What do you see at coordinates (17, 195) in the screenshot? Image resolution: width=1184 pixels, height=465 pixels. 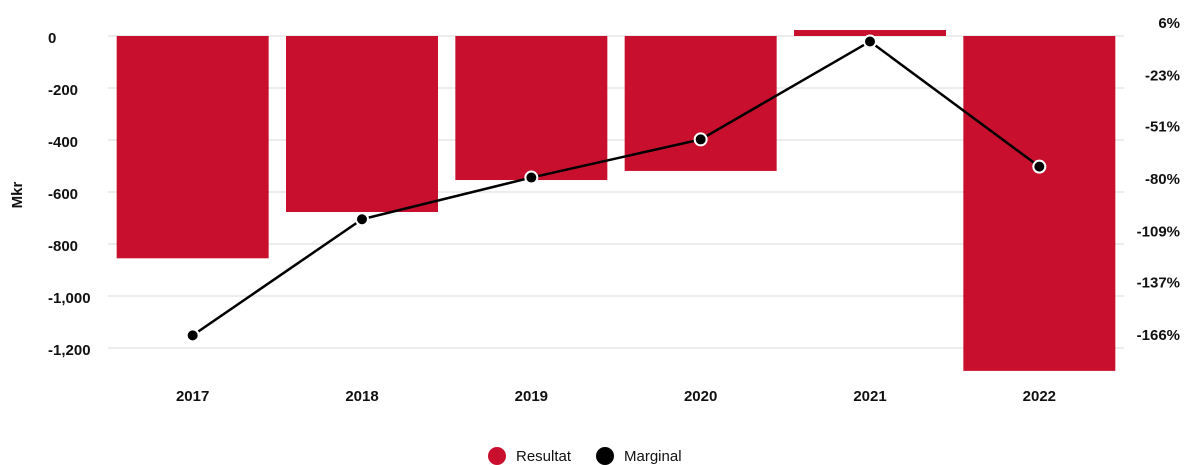 I see `y-axis-title: Mkr` at bounding box center [17, 195].